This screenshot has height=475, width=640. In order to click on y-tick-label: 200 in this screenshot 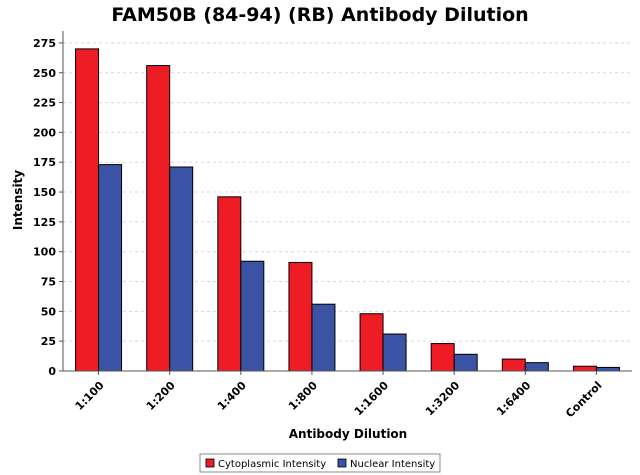, I will do `click(44, 132)`.